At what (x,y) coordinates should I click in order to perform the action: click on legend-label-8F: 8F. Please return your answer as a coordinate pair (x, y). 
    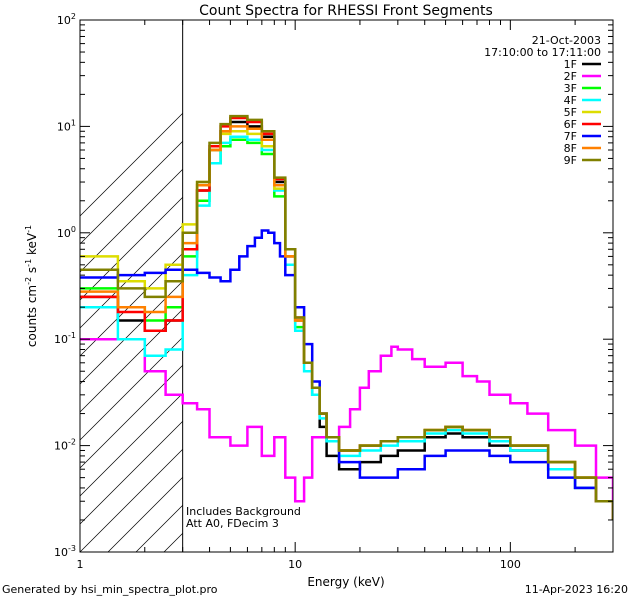
    Looking at the image, I should click on (570, 148).